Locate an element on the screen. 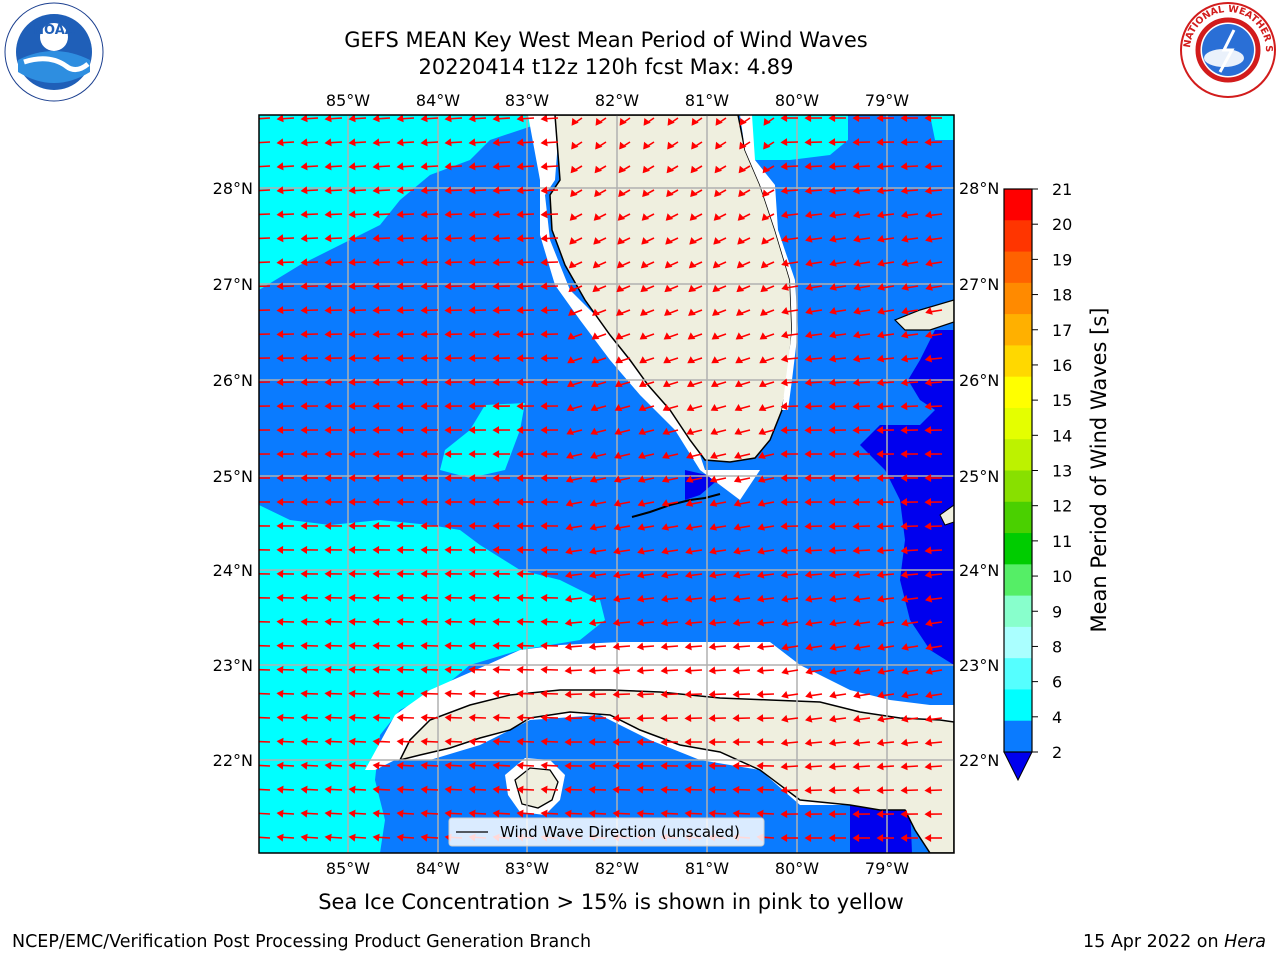  colorbar-tick-label: 21 is located at coordinates (1062, 189).